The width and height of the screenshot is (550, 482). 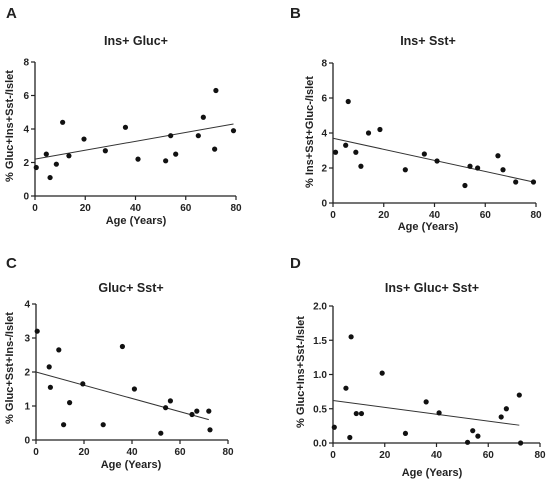 What do you see at coordinates (11, 263) in the screenshot?
I see `panel-label-c: C` at bounding box center [11, 263].